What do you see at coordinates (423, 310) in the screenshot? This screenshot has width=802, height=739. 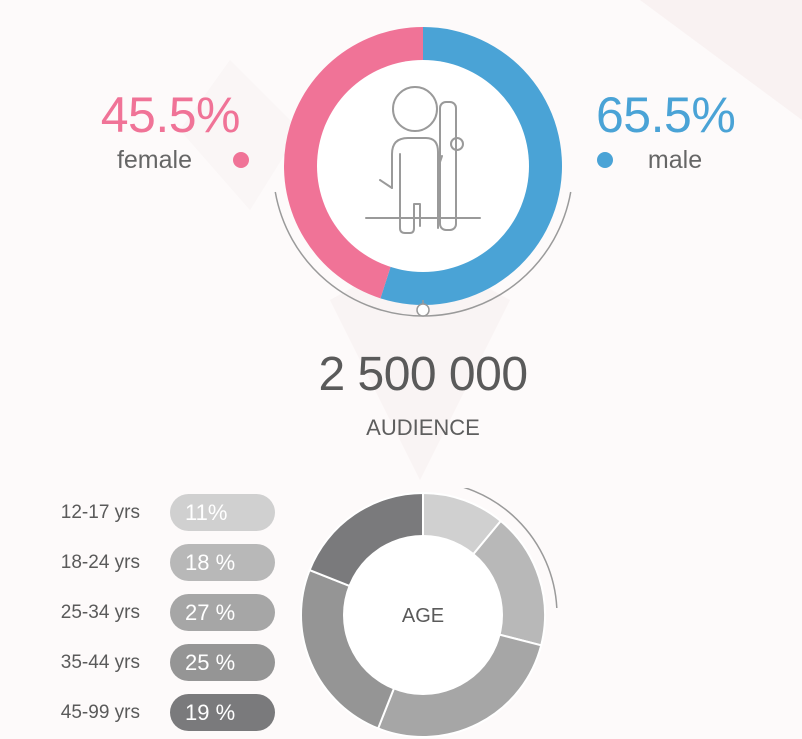 I see `gender-connector-node` at bounding box center [423, 310].